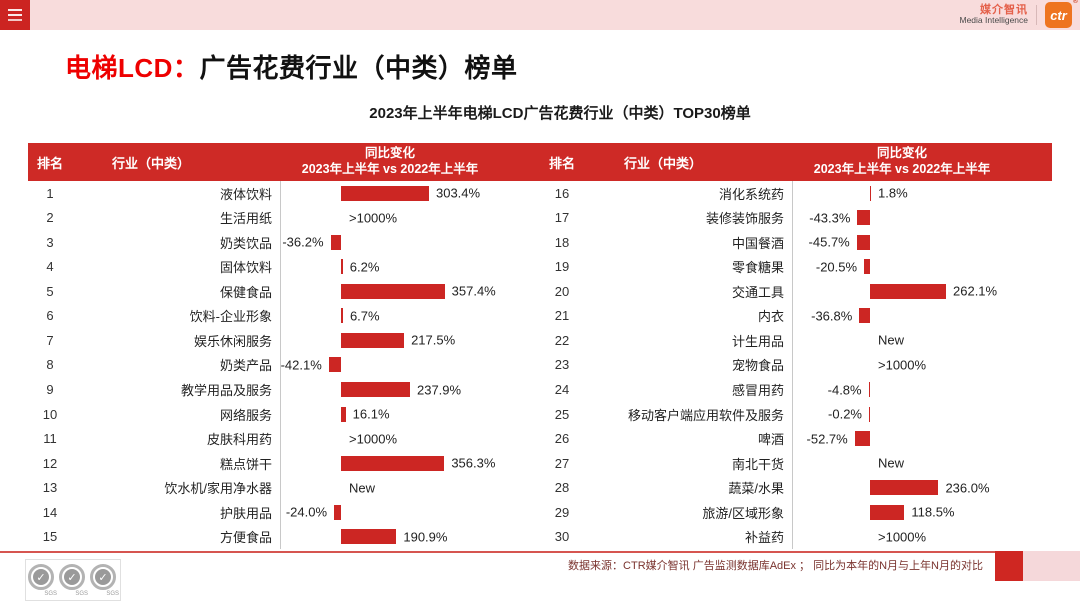 The width and height of the screenshot is (1080, 608). What do you see at coordinates (922, 438) in the screenshot?
I see `change-bar-cell: -52.7%` at bounding box center [922, 438].